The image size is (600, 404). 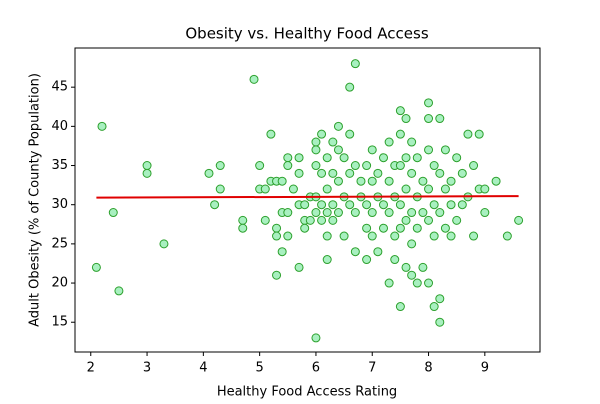 I want to click on x-tick-label: 4, so click(x=203, y=368).